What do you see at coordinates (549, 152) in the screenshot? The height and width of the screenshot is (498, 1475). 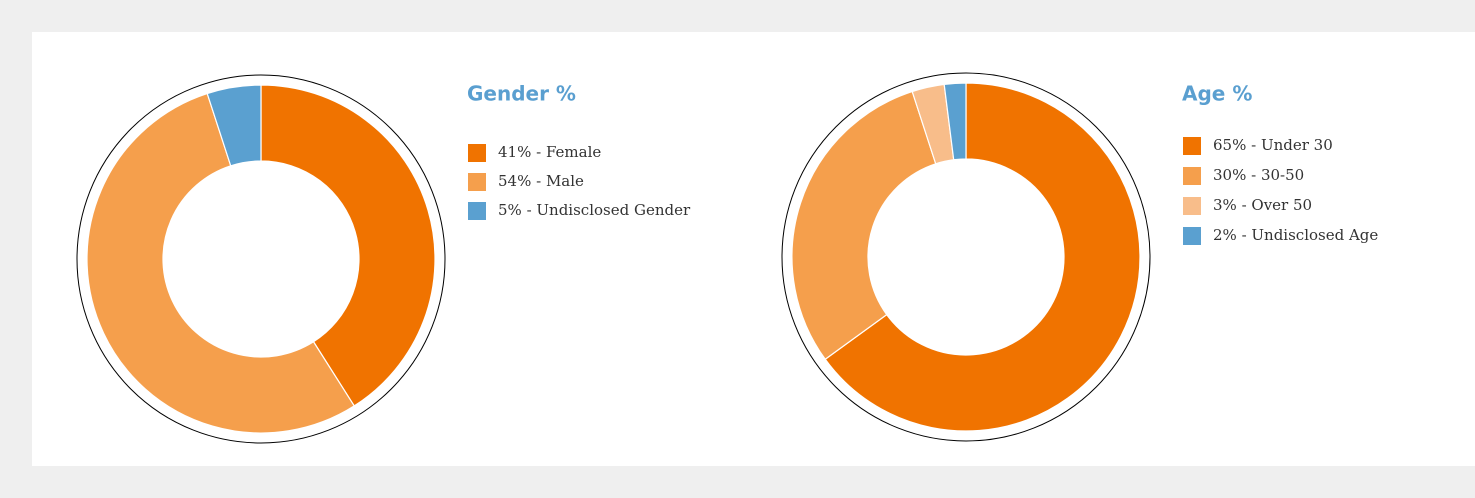 I see `legend-label: 41% - Female` at bounding box center [549, 152].